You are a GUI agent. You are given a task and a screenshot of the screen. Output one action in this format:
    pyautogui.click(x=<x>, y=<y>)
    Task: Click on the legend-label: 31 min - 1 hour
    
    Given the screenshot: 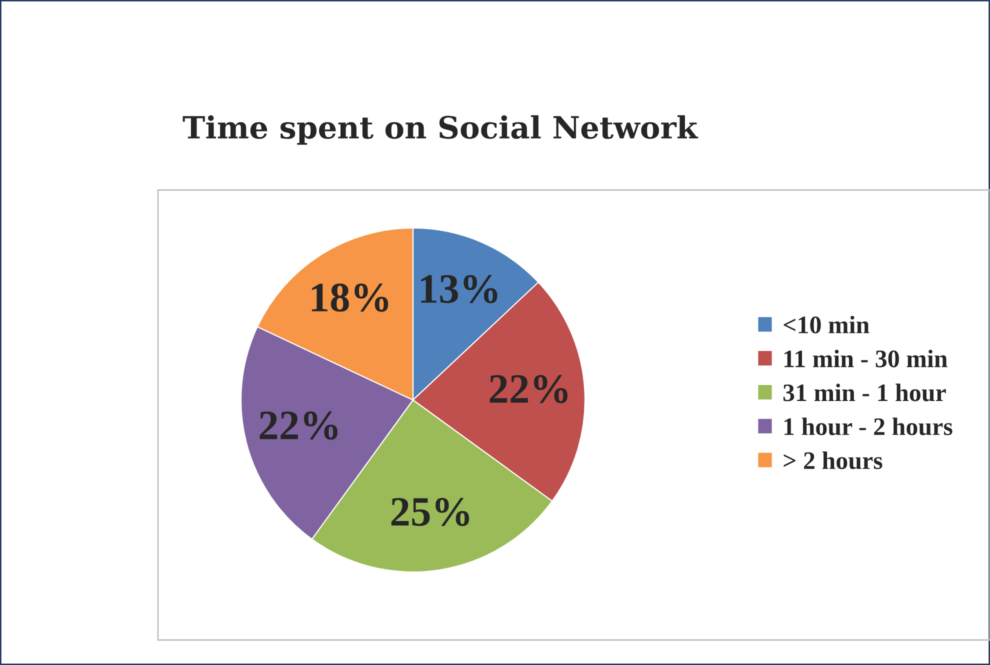 What is the action you would take?
    pyautogui.click(x=864, y=393)
    